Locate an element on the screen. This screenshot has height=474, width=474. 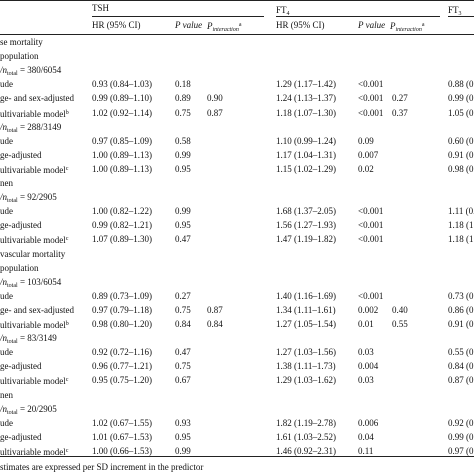
cell-label: ge- and sex-adjusted is located at coordinates (37, 310).